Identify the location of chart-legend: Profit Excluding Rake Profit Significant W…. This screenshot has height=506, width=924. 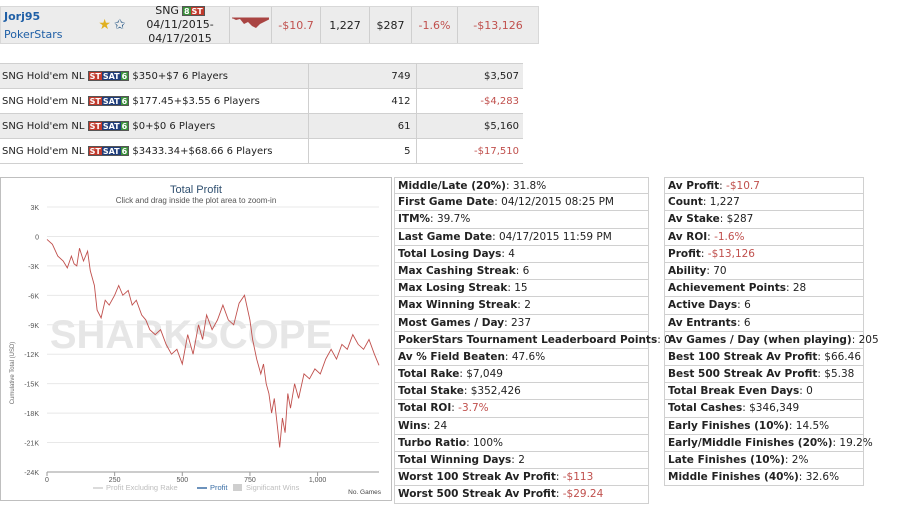
(196, 487).